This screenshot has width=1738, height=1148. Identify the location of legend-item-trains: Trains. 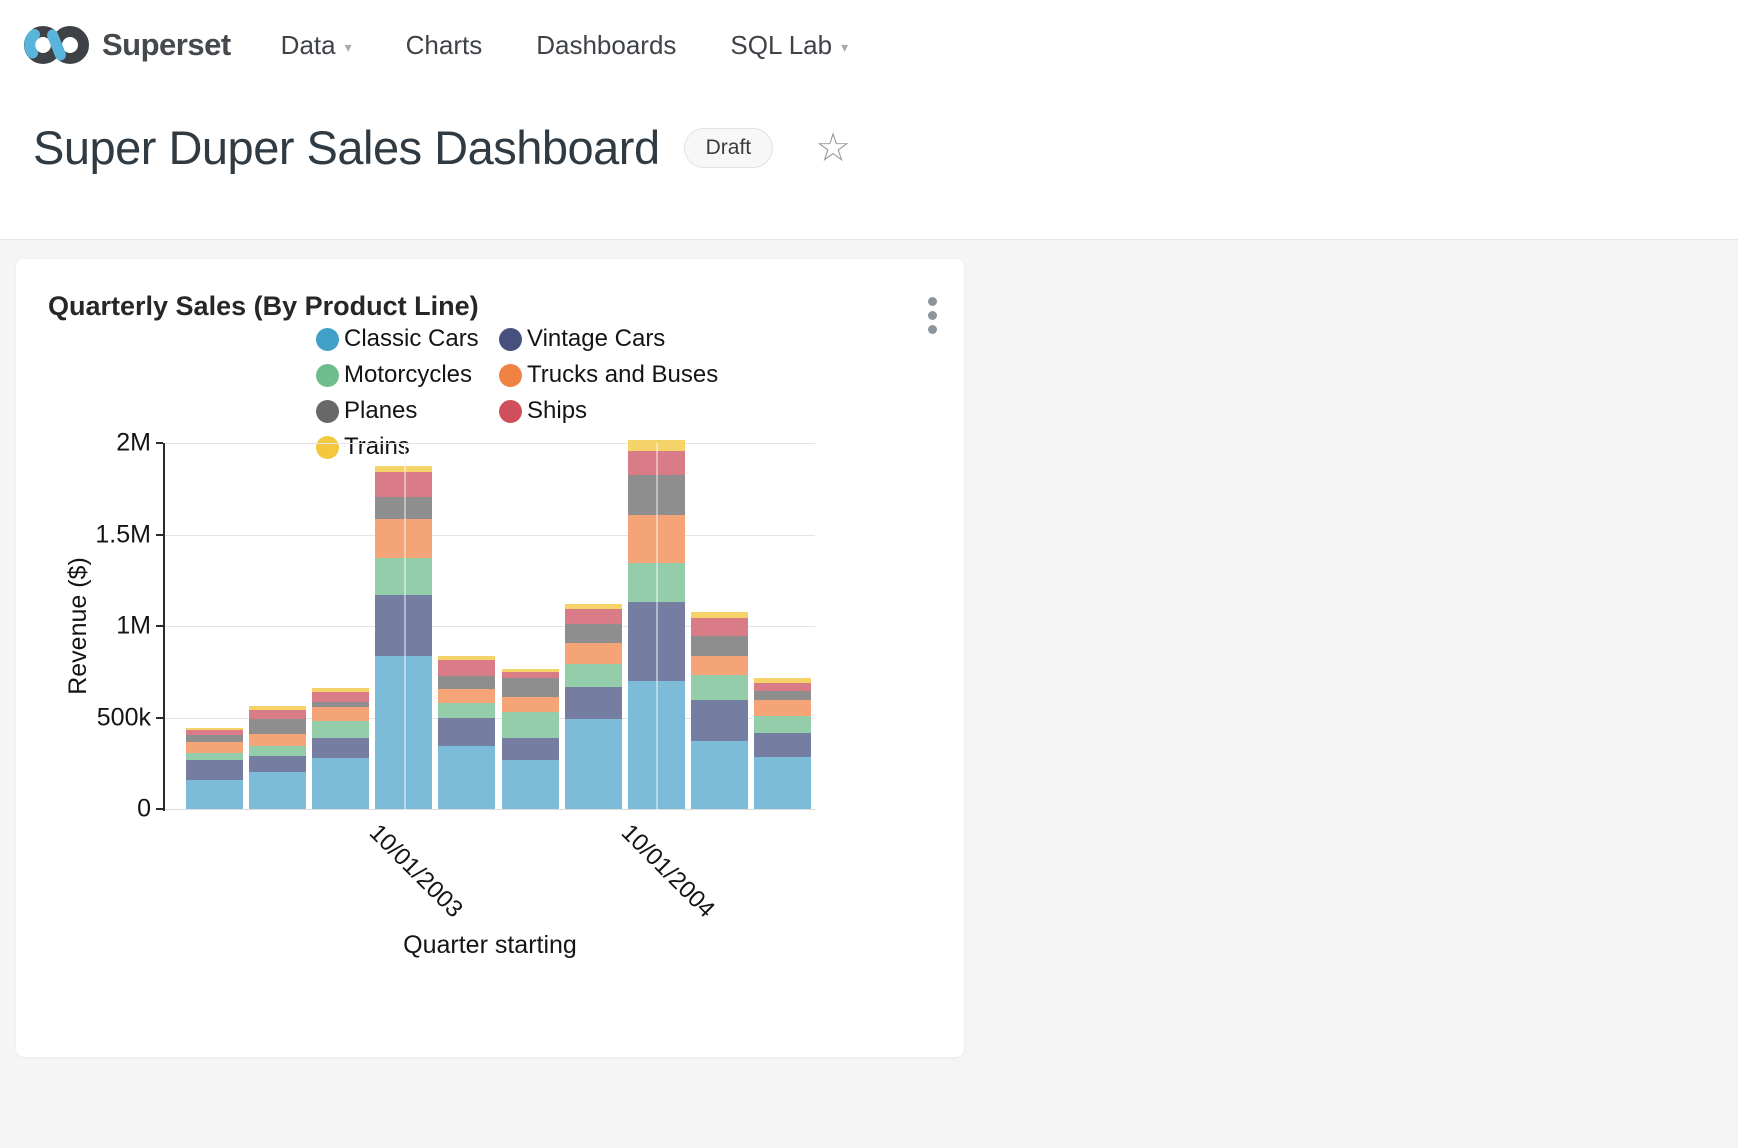
(363, 447).